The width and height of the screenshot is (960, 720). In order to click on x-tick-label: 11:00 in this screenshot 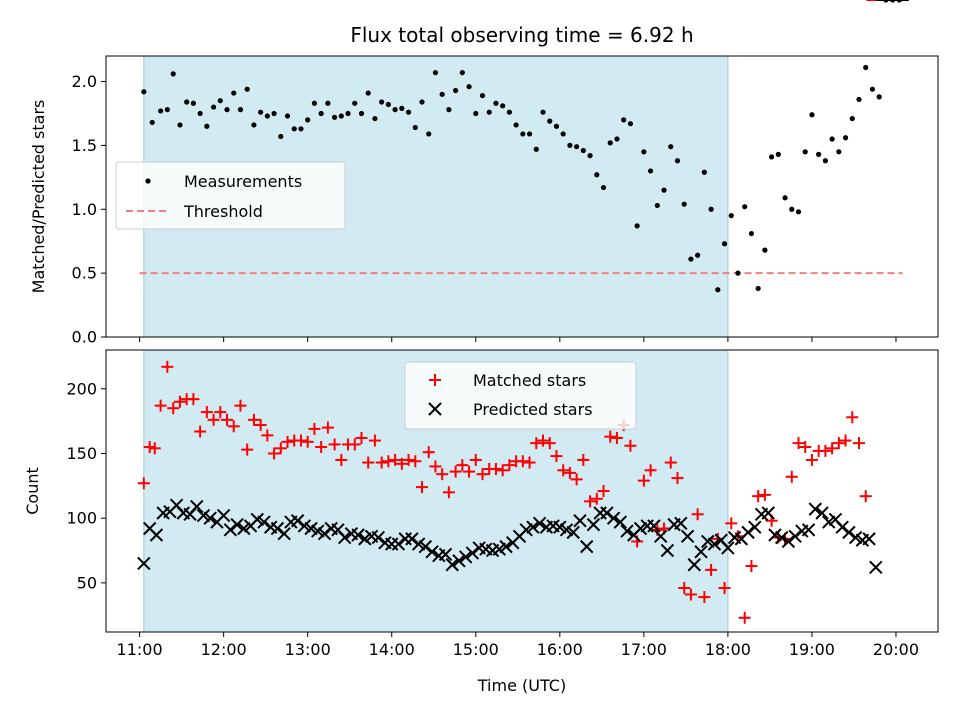, I will do `click(140, 649)`.